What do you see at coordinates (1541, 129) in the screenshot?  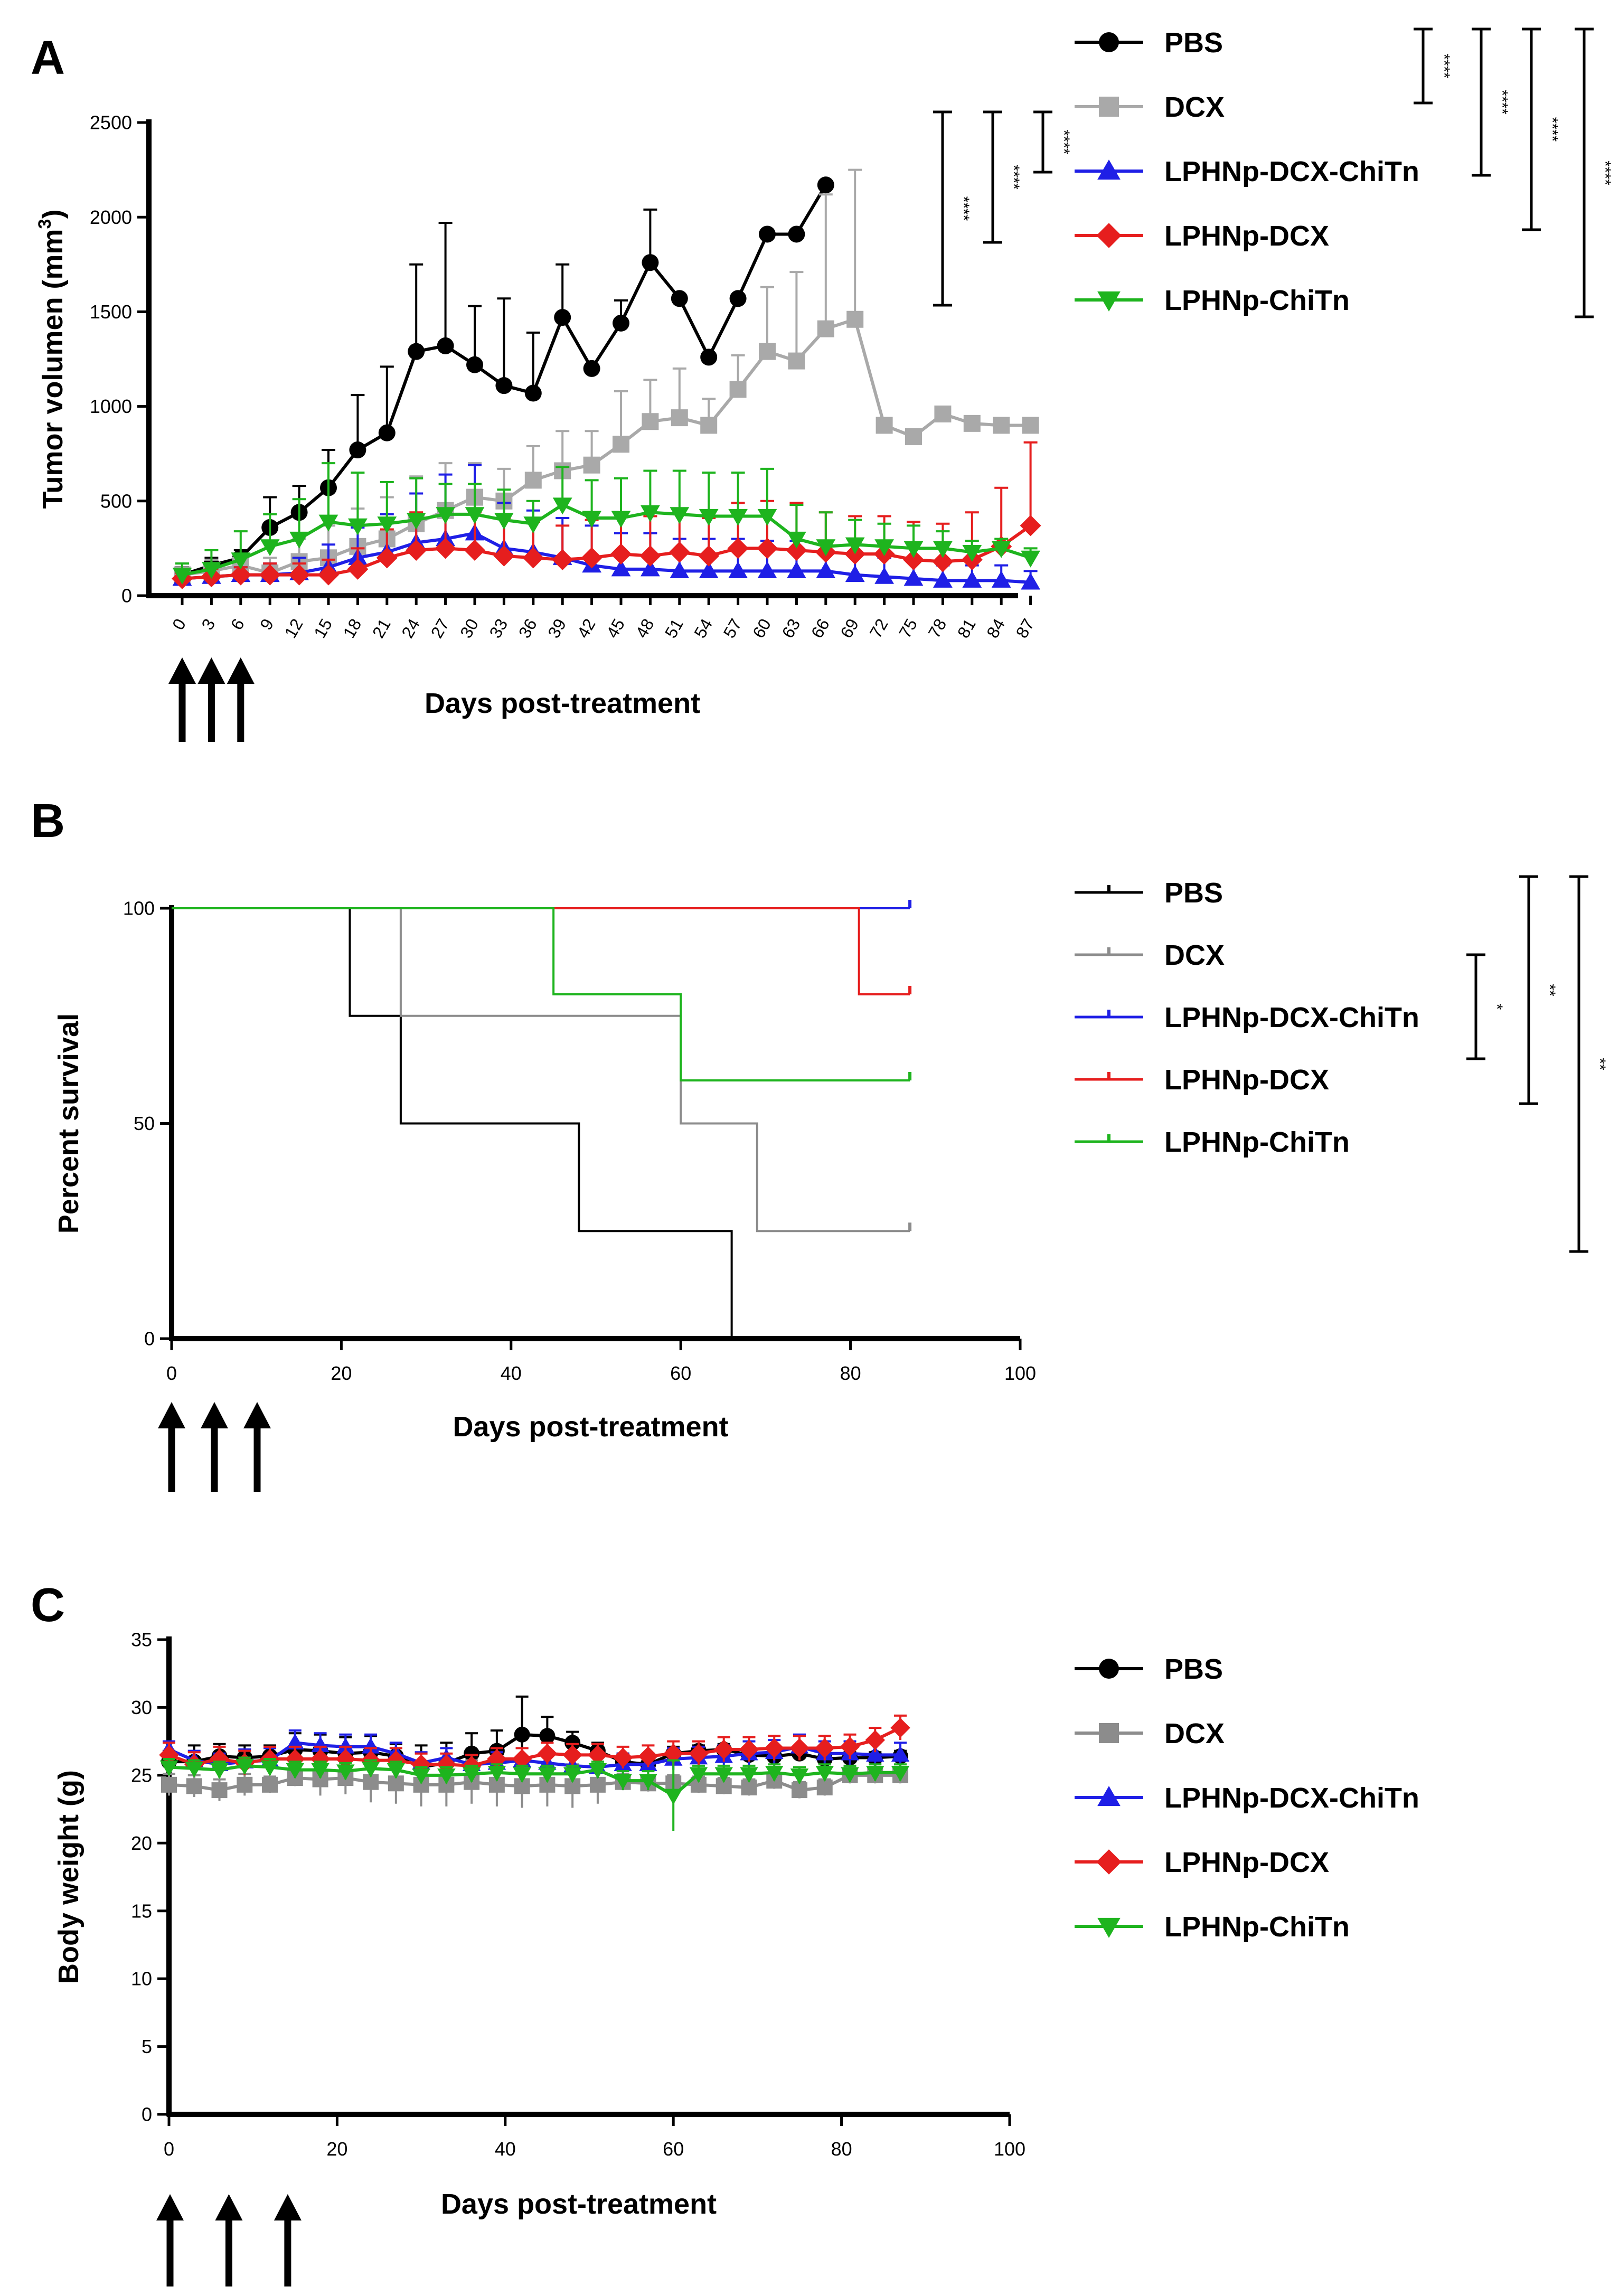 I see `significance-bracket-6: ****` at bounding box center [1541, 129].